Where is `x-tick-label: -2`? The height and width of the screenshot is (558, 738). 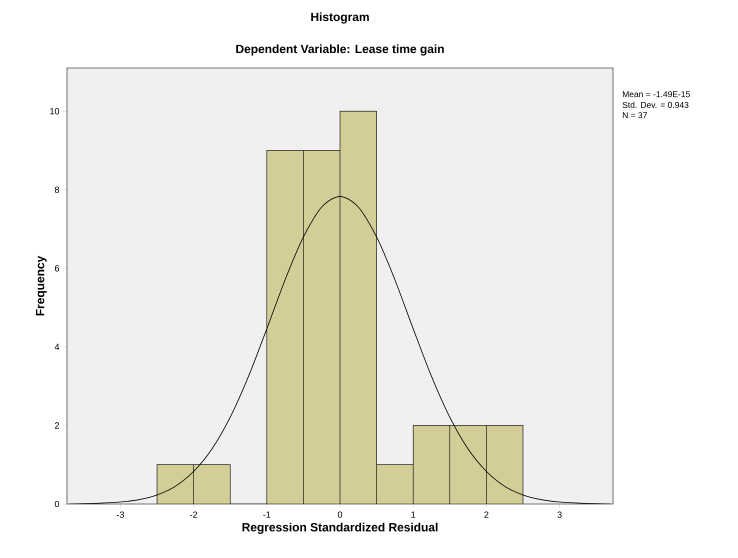 x-tick-label: -2 is located at coordinates (194, 515).